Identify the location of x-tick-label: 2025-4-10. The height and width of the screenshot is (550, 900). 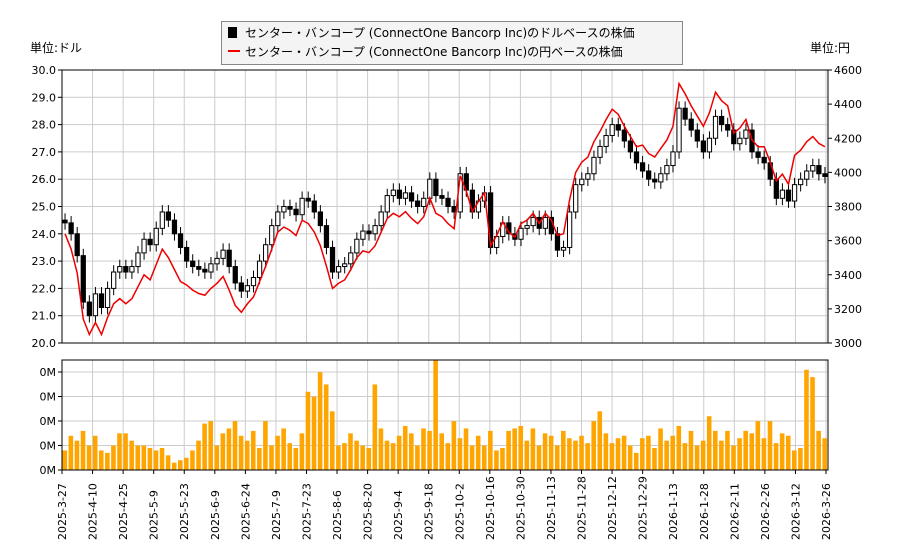
(93, 511).